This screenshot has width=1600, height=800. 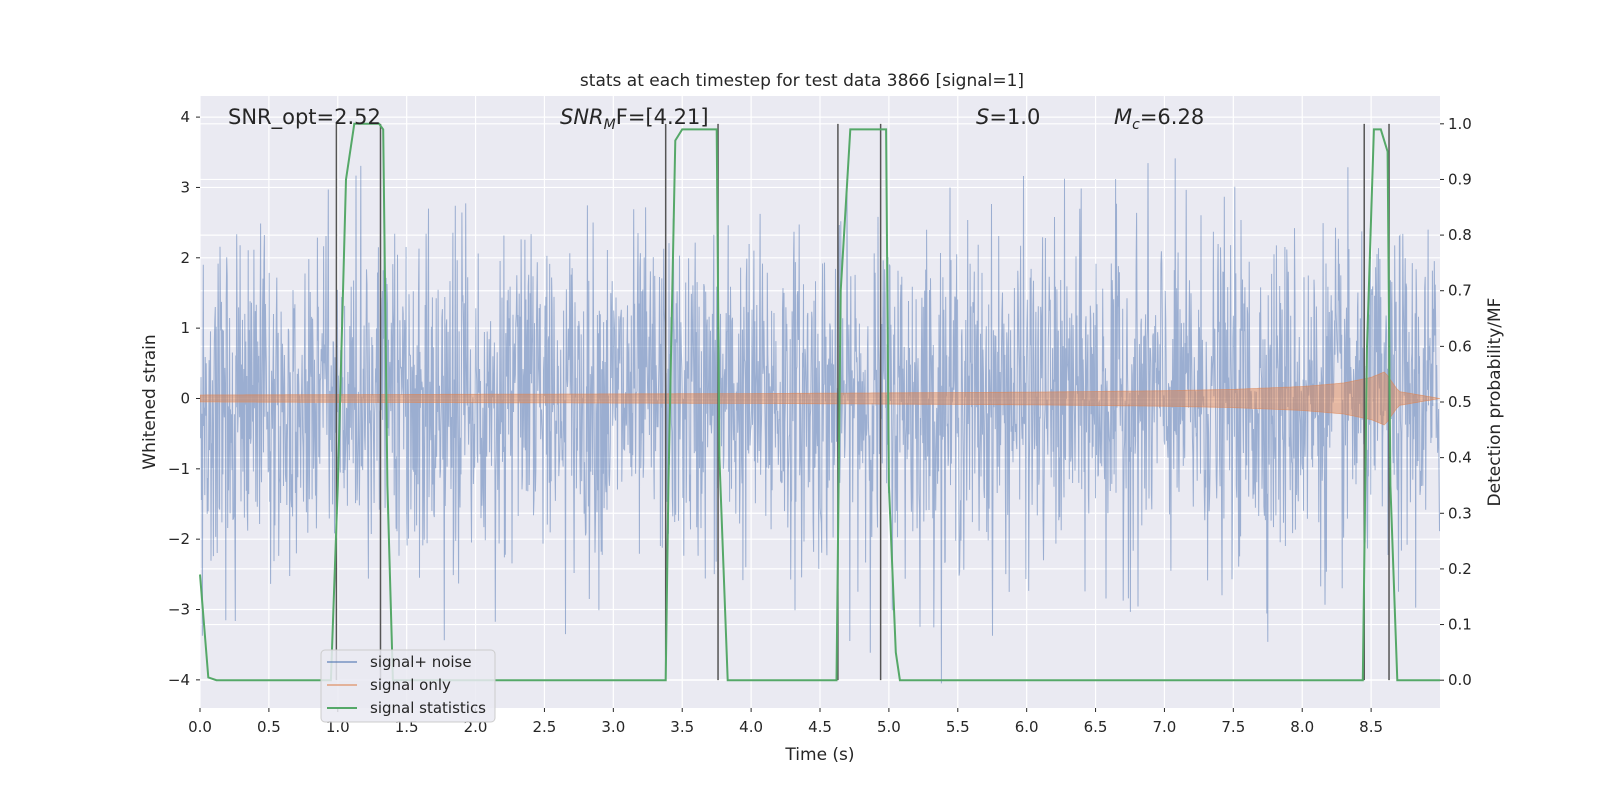 What do you see at coordinates (1460, 513) in the screenshot?
I see `y-right-tick-label: 0.3` at bounding box center [1460, 513].